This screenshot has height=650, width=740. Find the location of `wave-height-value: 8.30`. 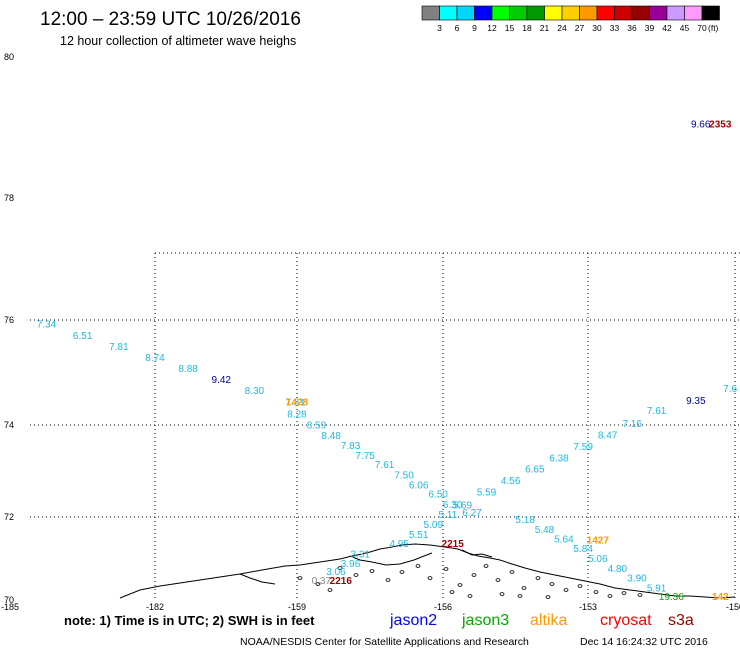

wave-height-value: 8.30 is located at coordinates (255, 391).